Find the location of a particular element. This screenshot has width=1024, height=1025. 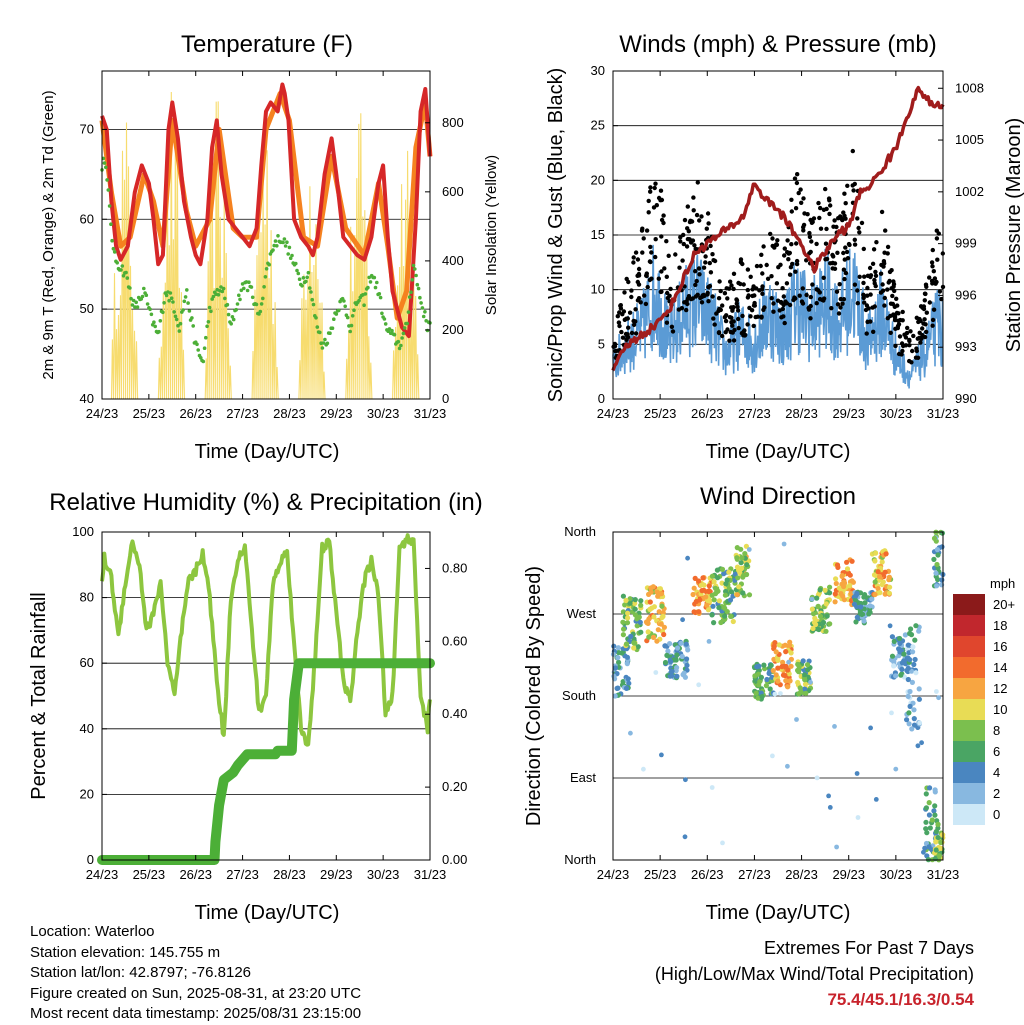

x-tick-label: 28/23 is located at coordinates (801, 874).